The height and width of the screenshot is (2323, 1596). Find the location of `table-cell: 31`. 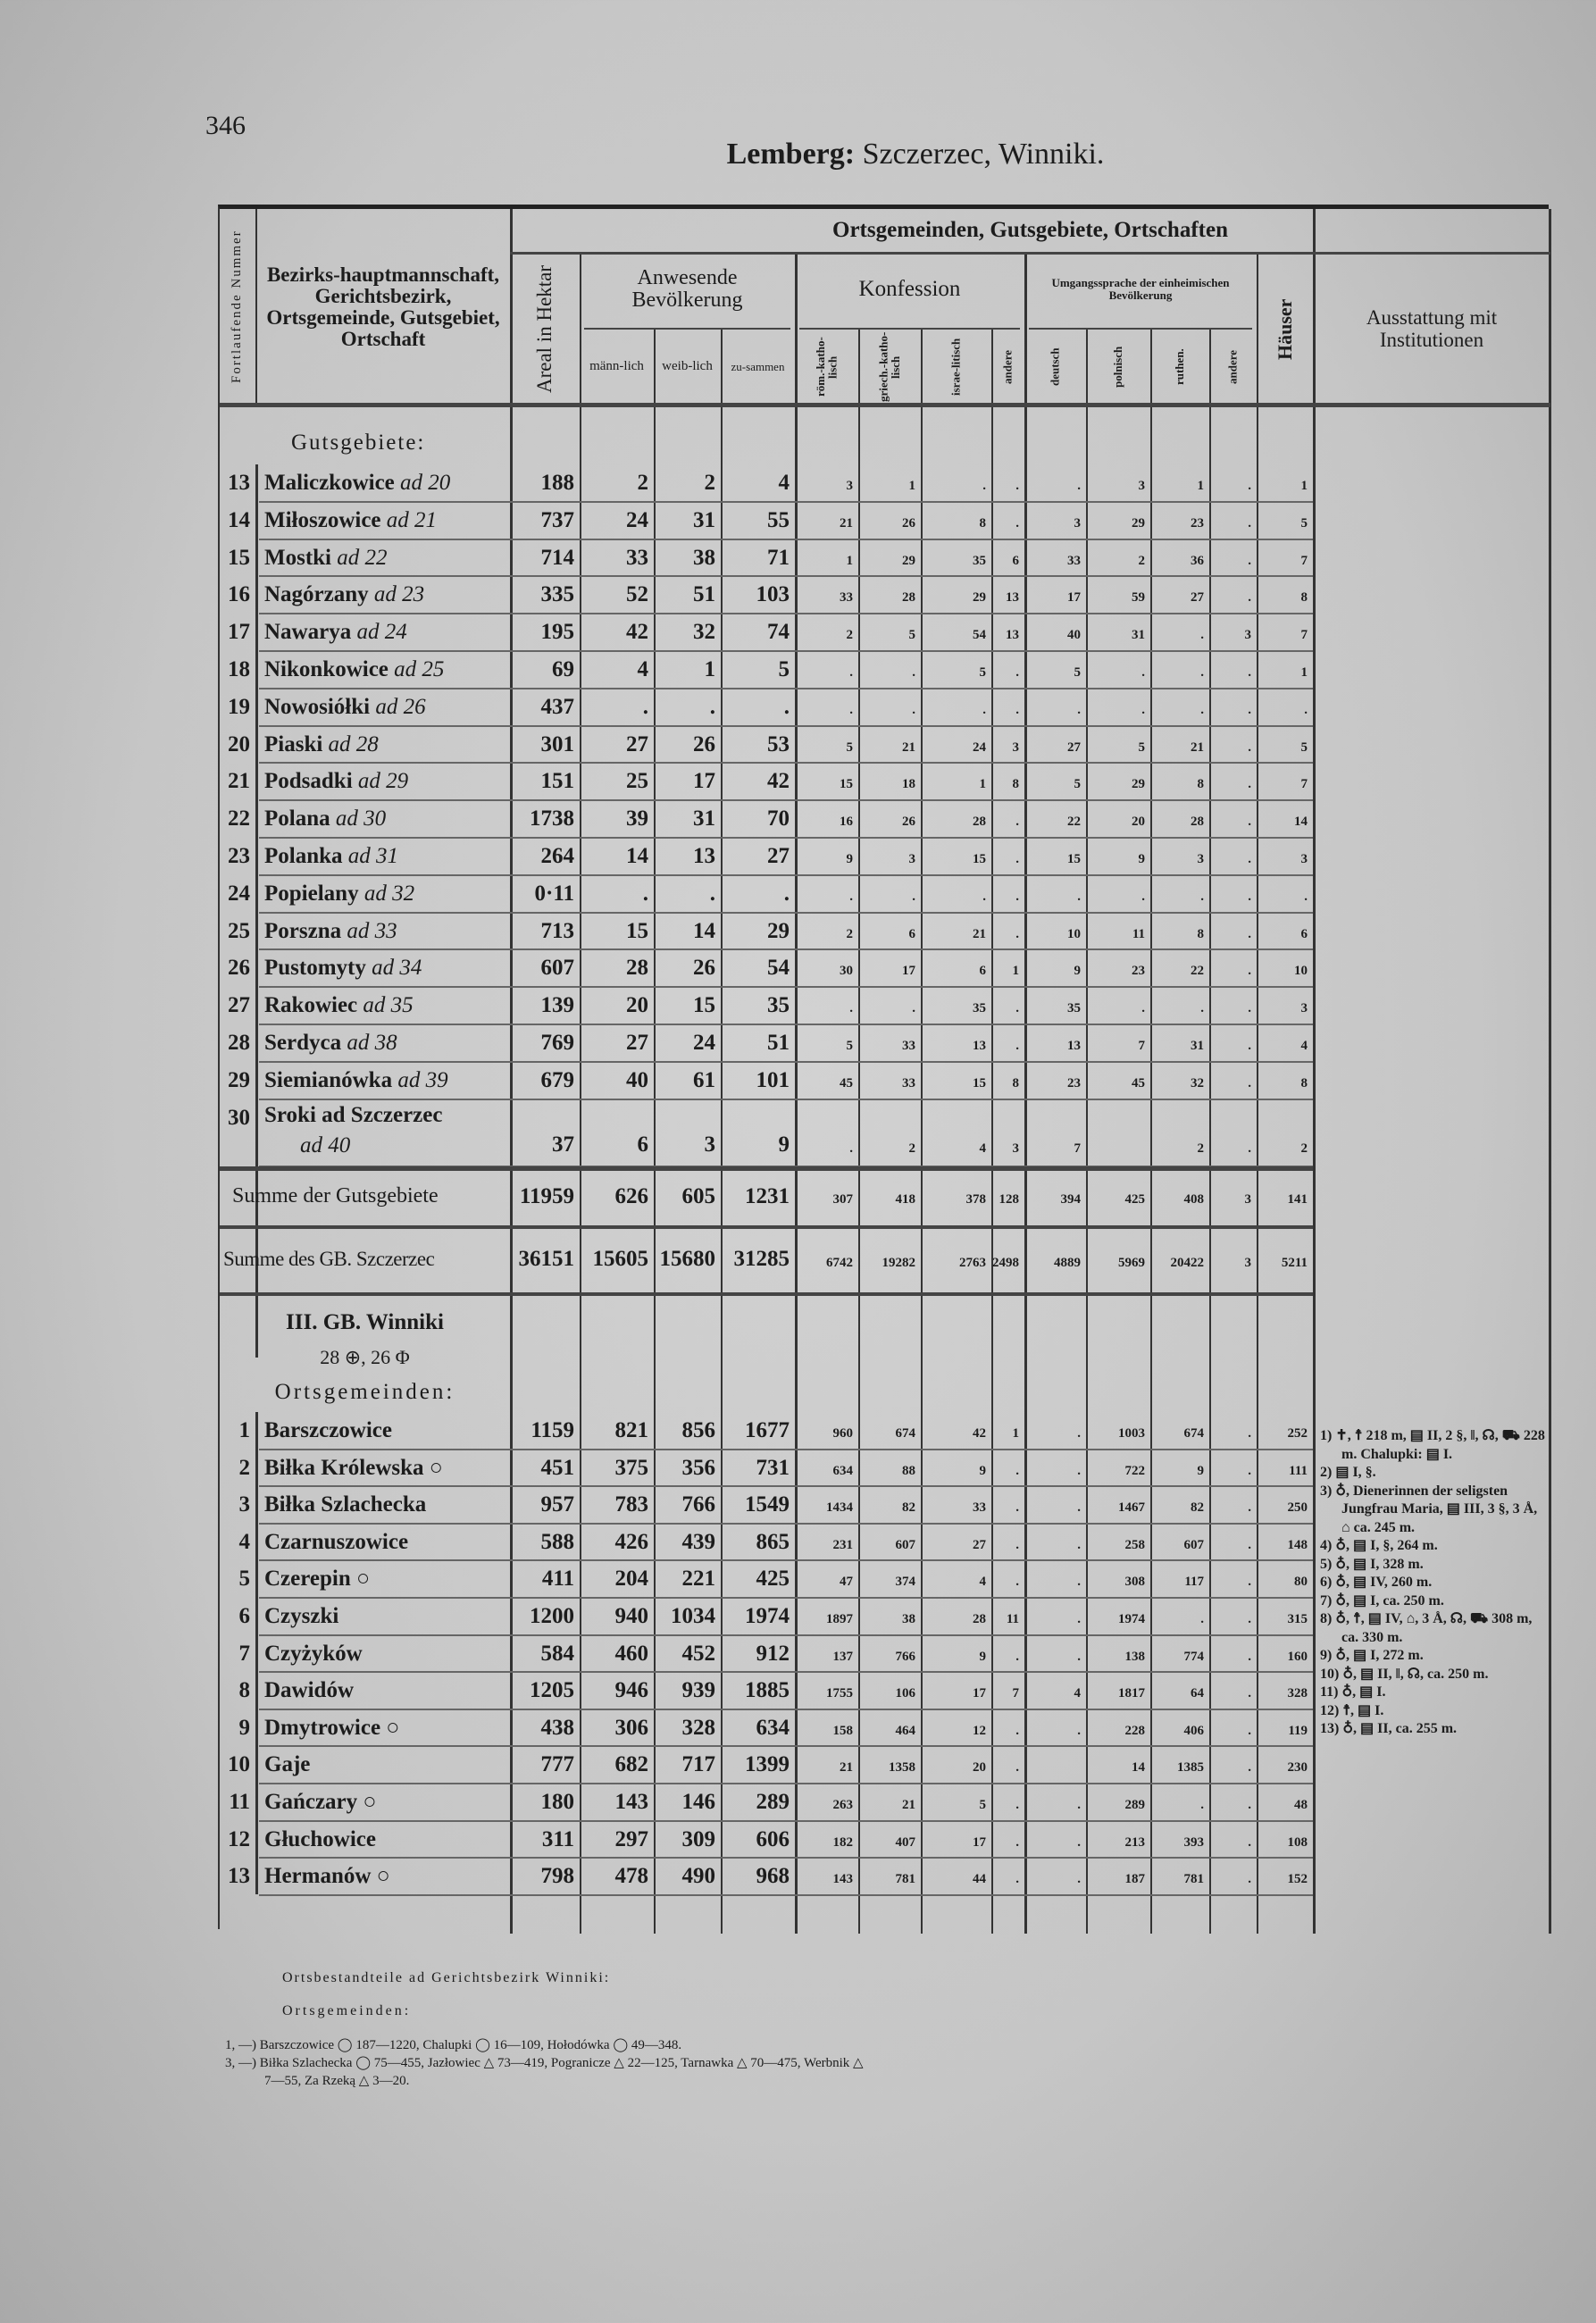

table-cell: 31 is located at coordinates (704, 818).